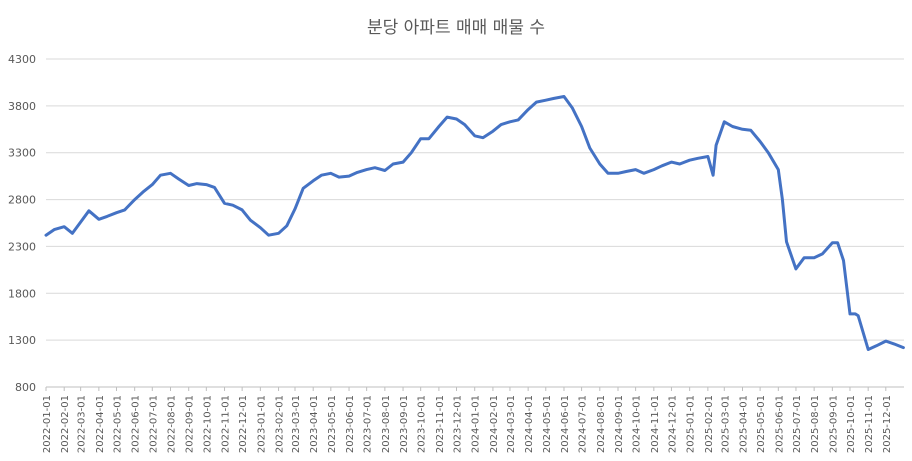  What do you see at coordinates (511, 424) in the screenshot?
I see `x-tick-label: 2024-03-01` at bounding box center [511, 424].